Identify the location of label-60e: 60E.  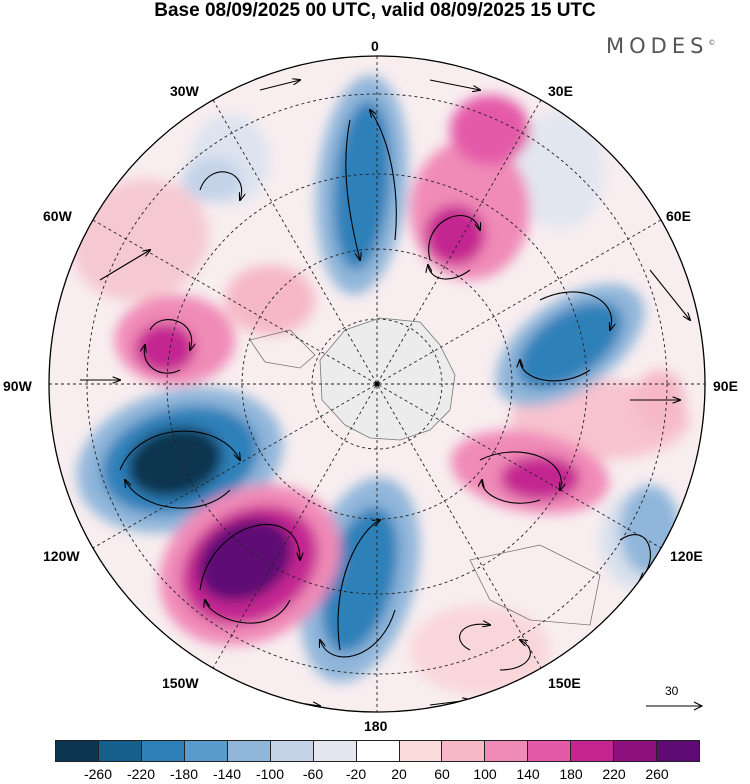
(678, 216).